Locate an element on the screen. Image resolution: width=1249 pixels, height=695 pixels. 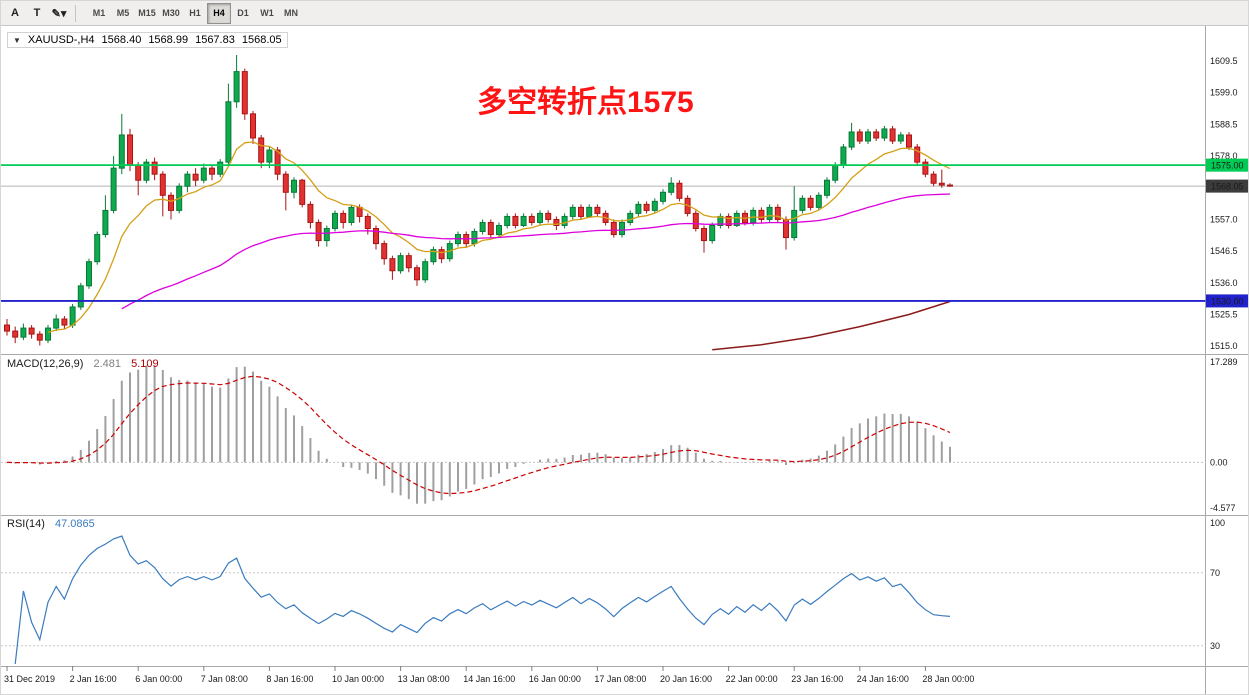
rsi-value: 47.0865 is located at coordinates (74, 524).